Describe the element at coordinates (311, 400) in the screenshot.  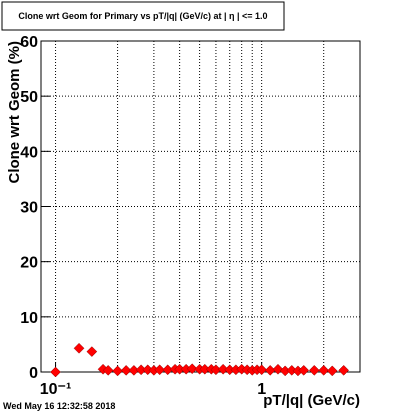
I see `x-axis-title: pT/|q| (GeV/c)` at that location.